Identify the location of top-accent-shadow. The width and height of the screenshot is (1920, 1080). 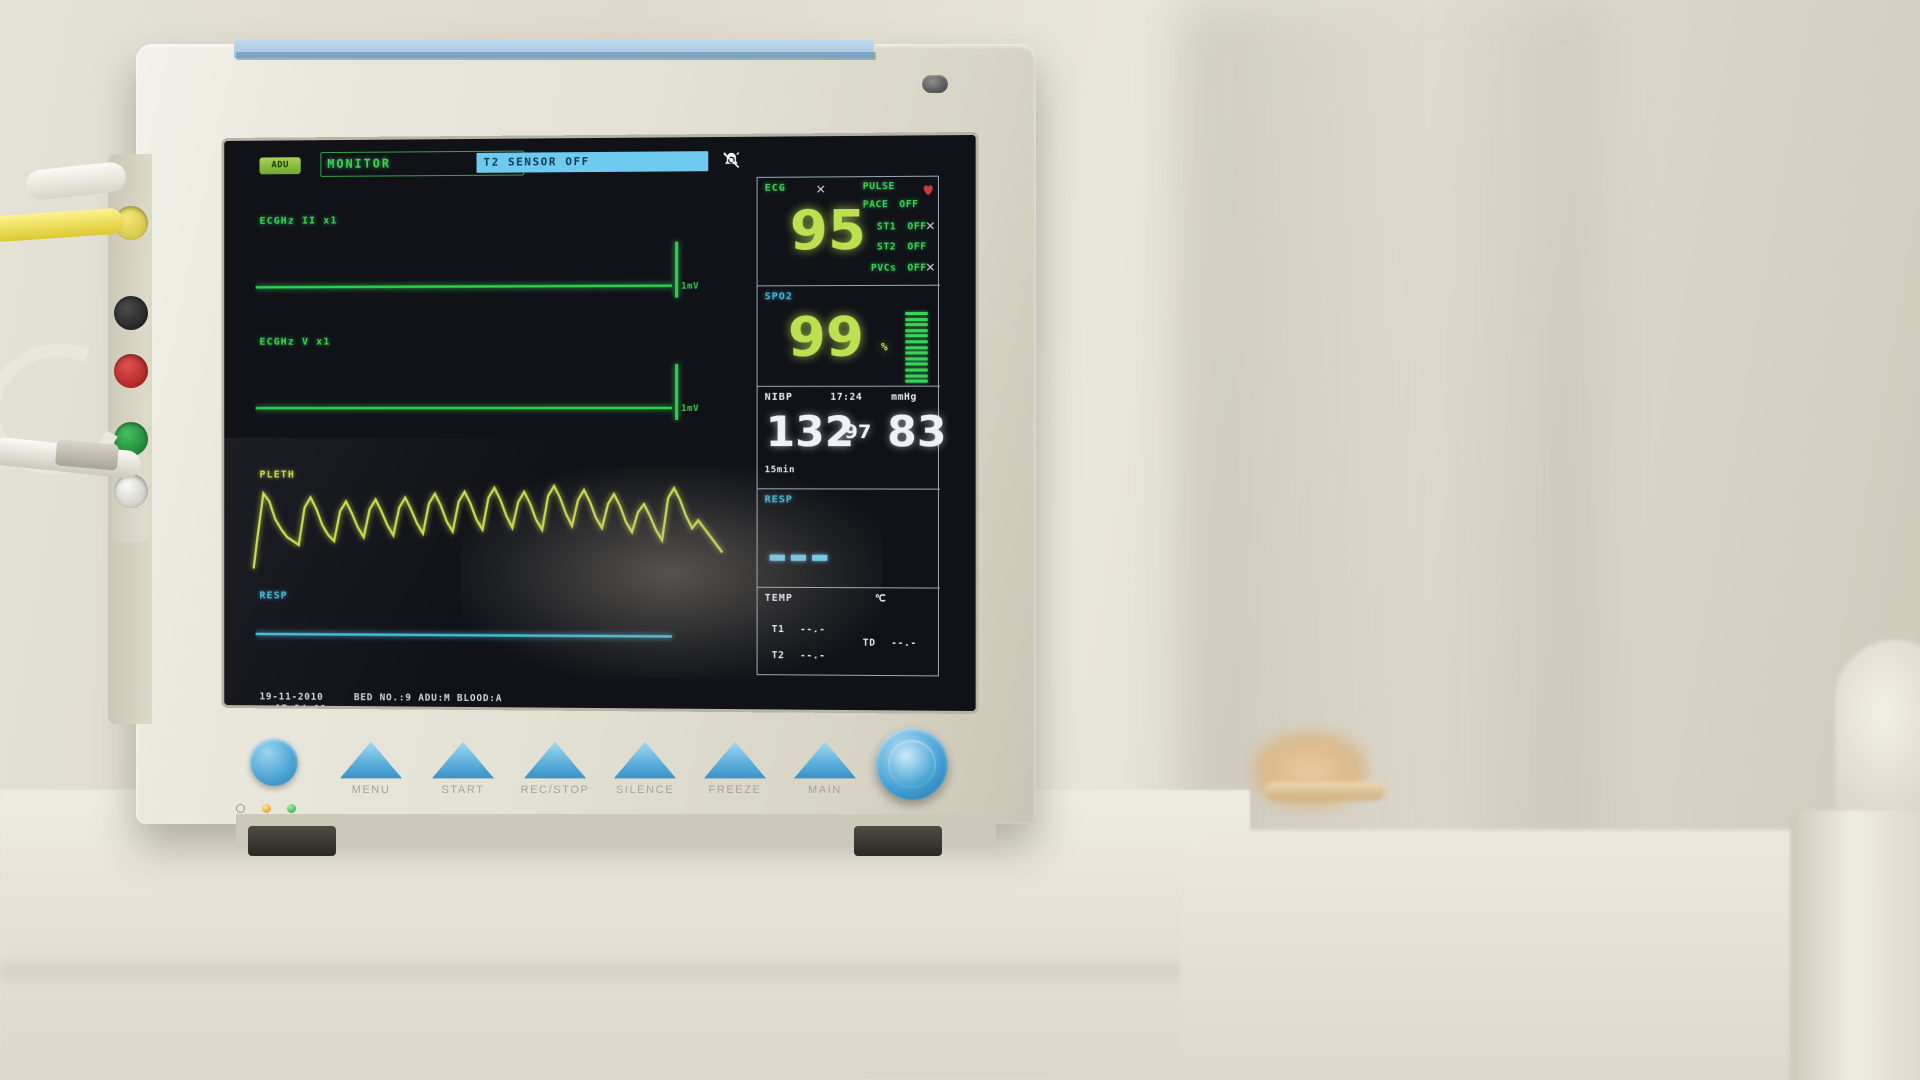
(556, 56).